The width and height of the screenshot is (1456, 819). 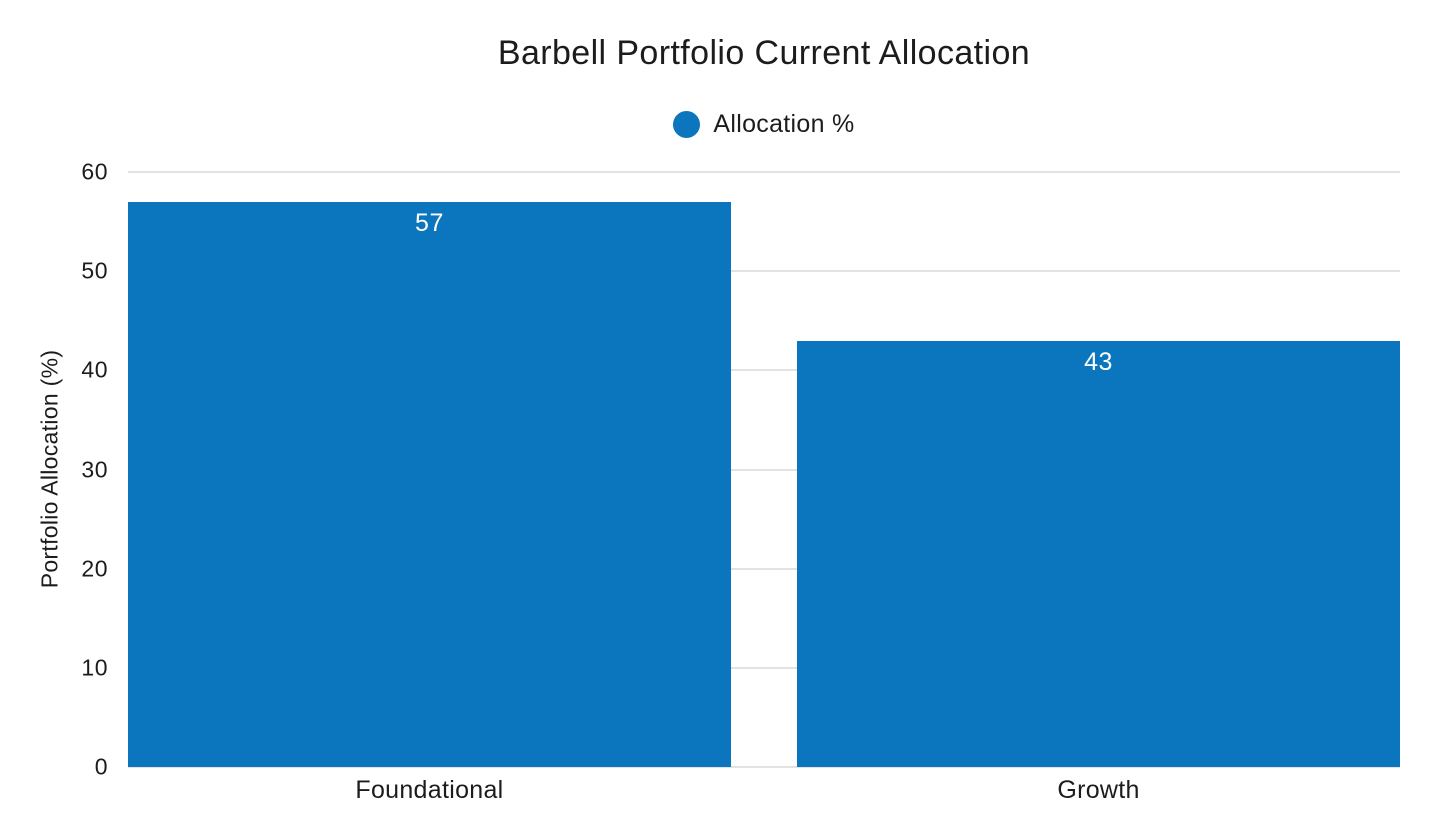 I want to click on x-axis-label: Growth, so click(x=1098, y=790).